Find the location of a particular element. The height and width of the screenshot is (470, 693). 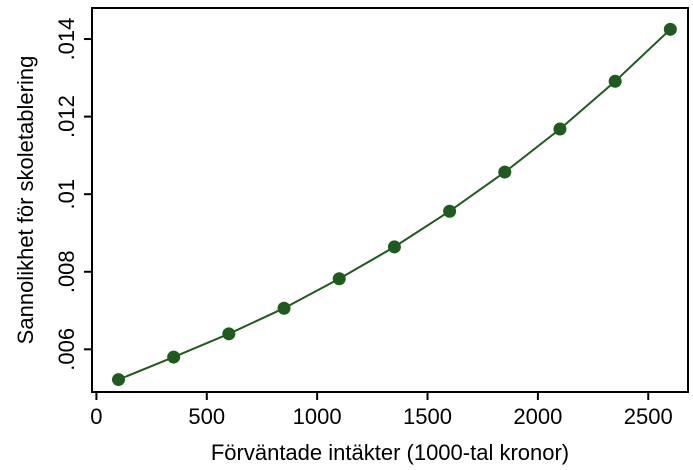

x-tick-label: 1000 is located at coordinates (317, 416).